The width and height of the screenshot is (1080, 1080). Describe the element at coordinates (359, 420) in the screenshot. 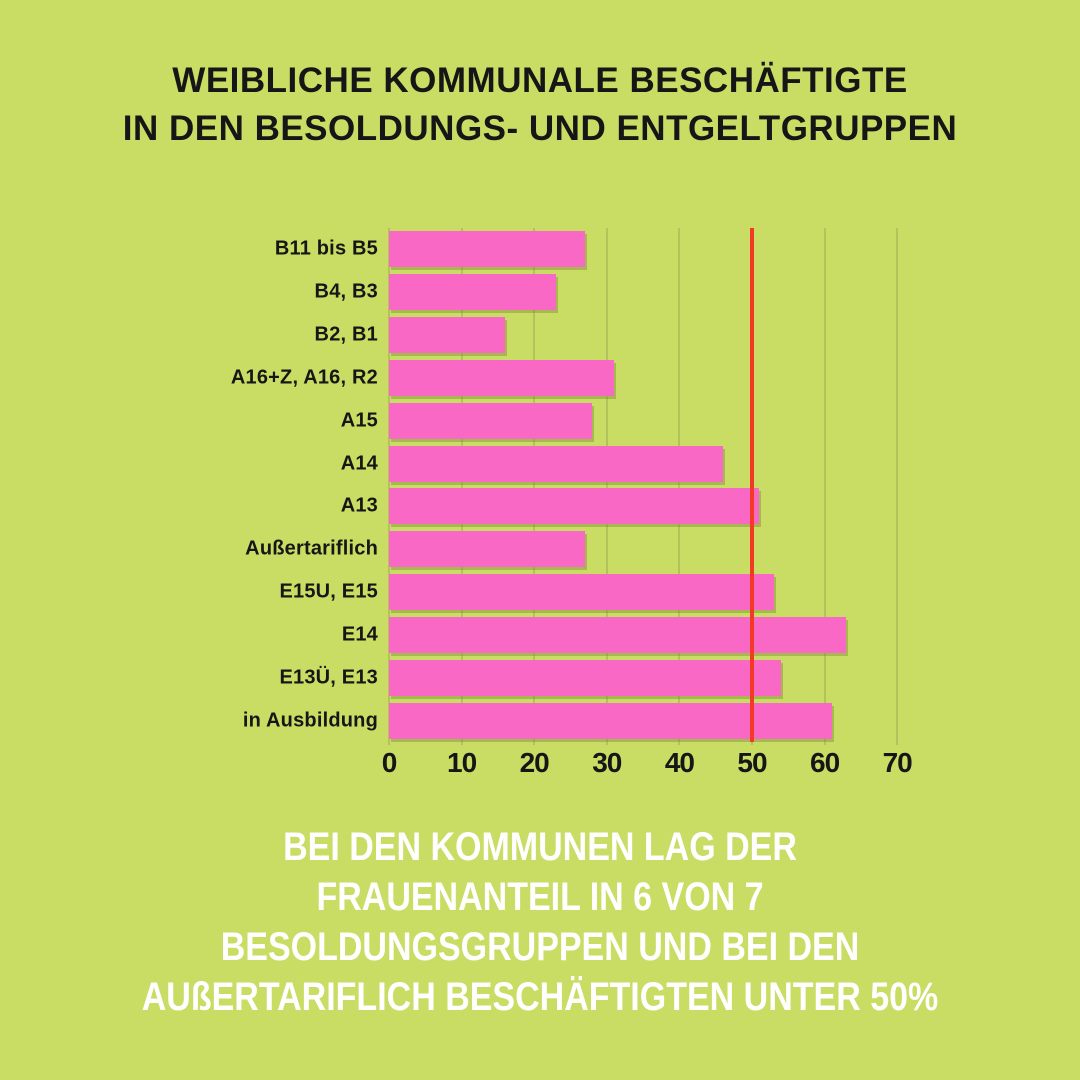

I see `category-label-4: A15` at that location.